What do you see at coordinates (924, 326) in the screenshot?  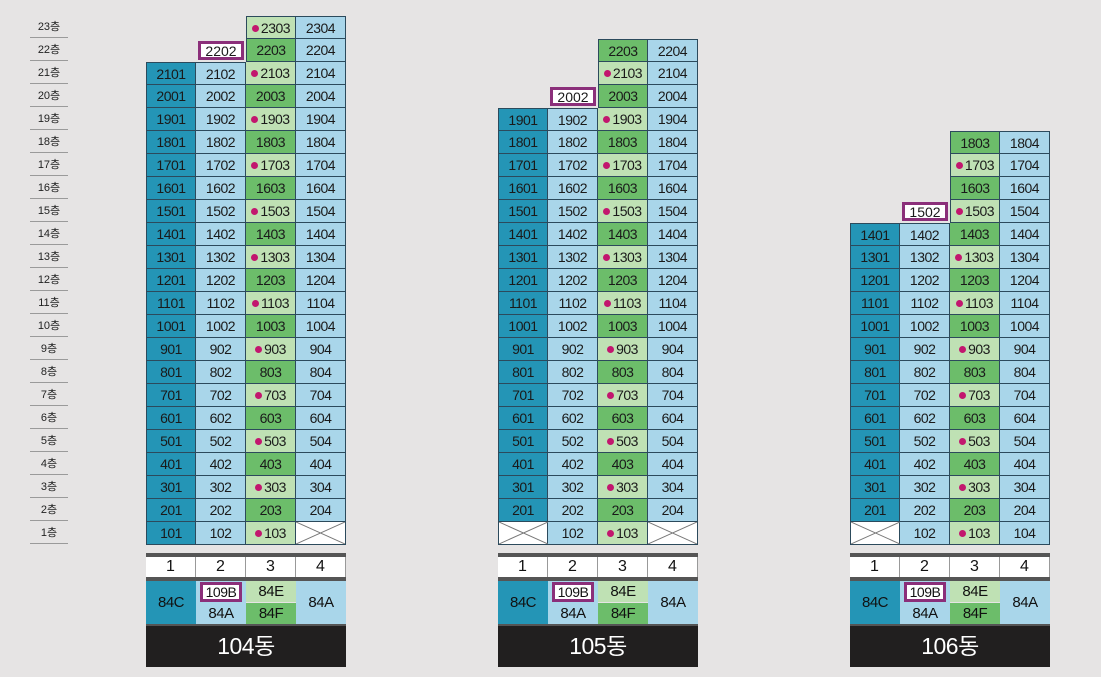 I see `unit-number: 1002` at bounding box center [924, 326].